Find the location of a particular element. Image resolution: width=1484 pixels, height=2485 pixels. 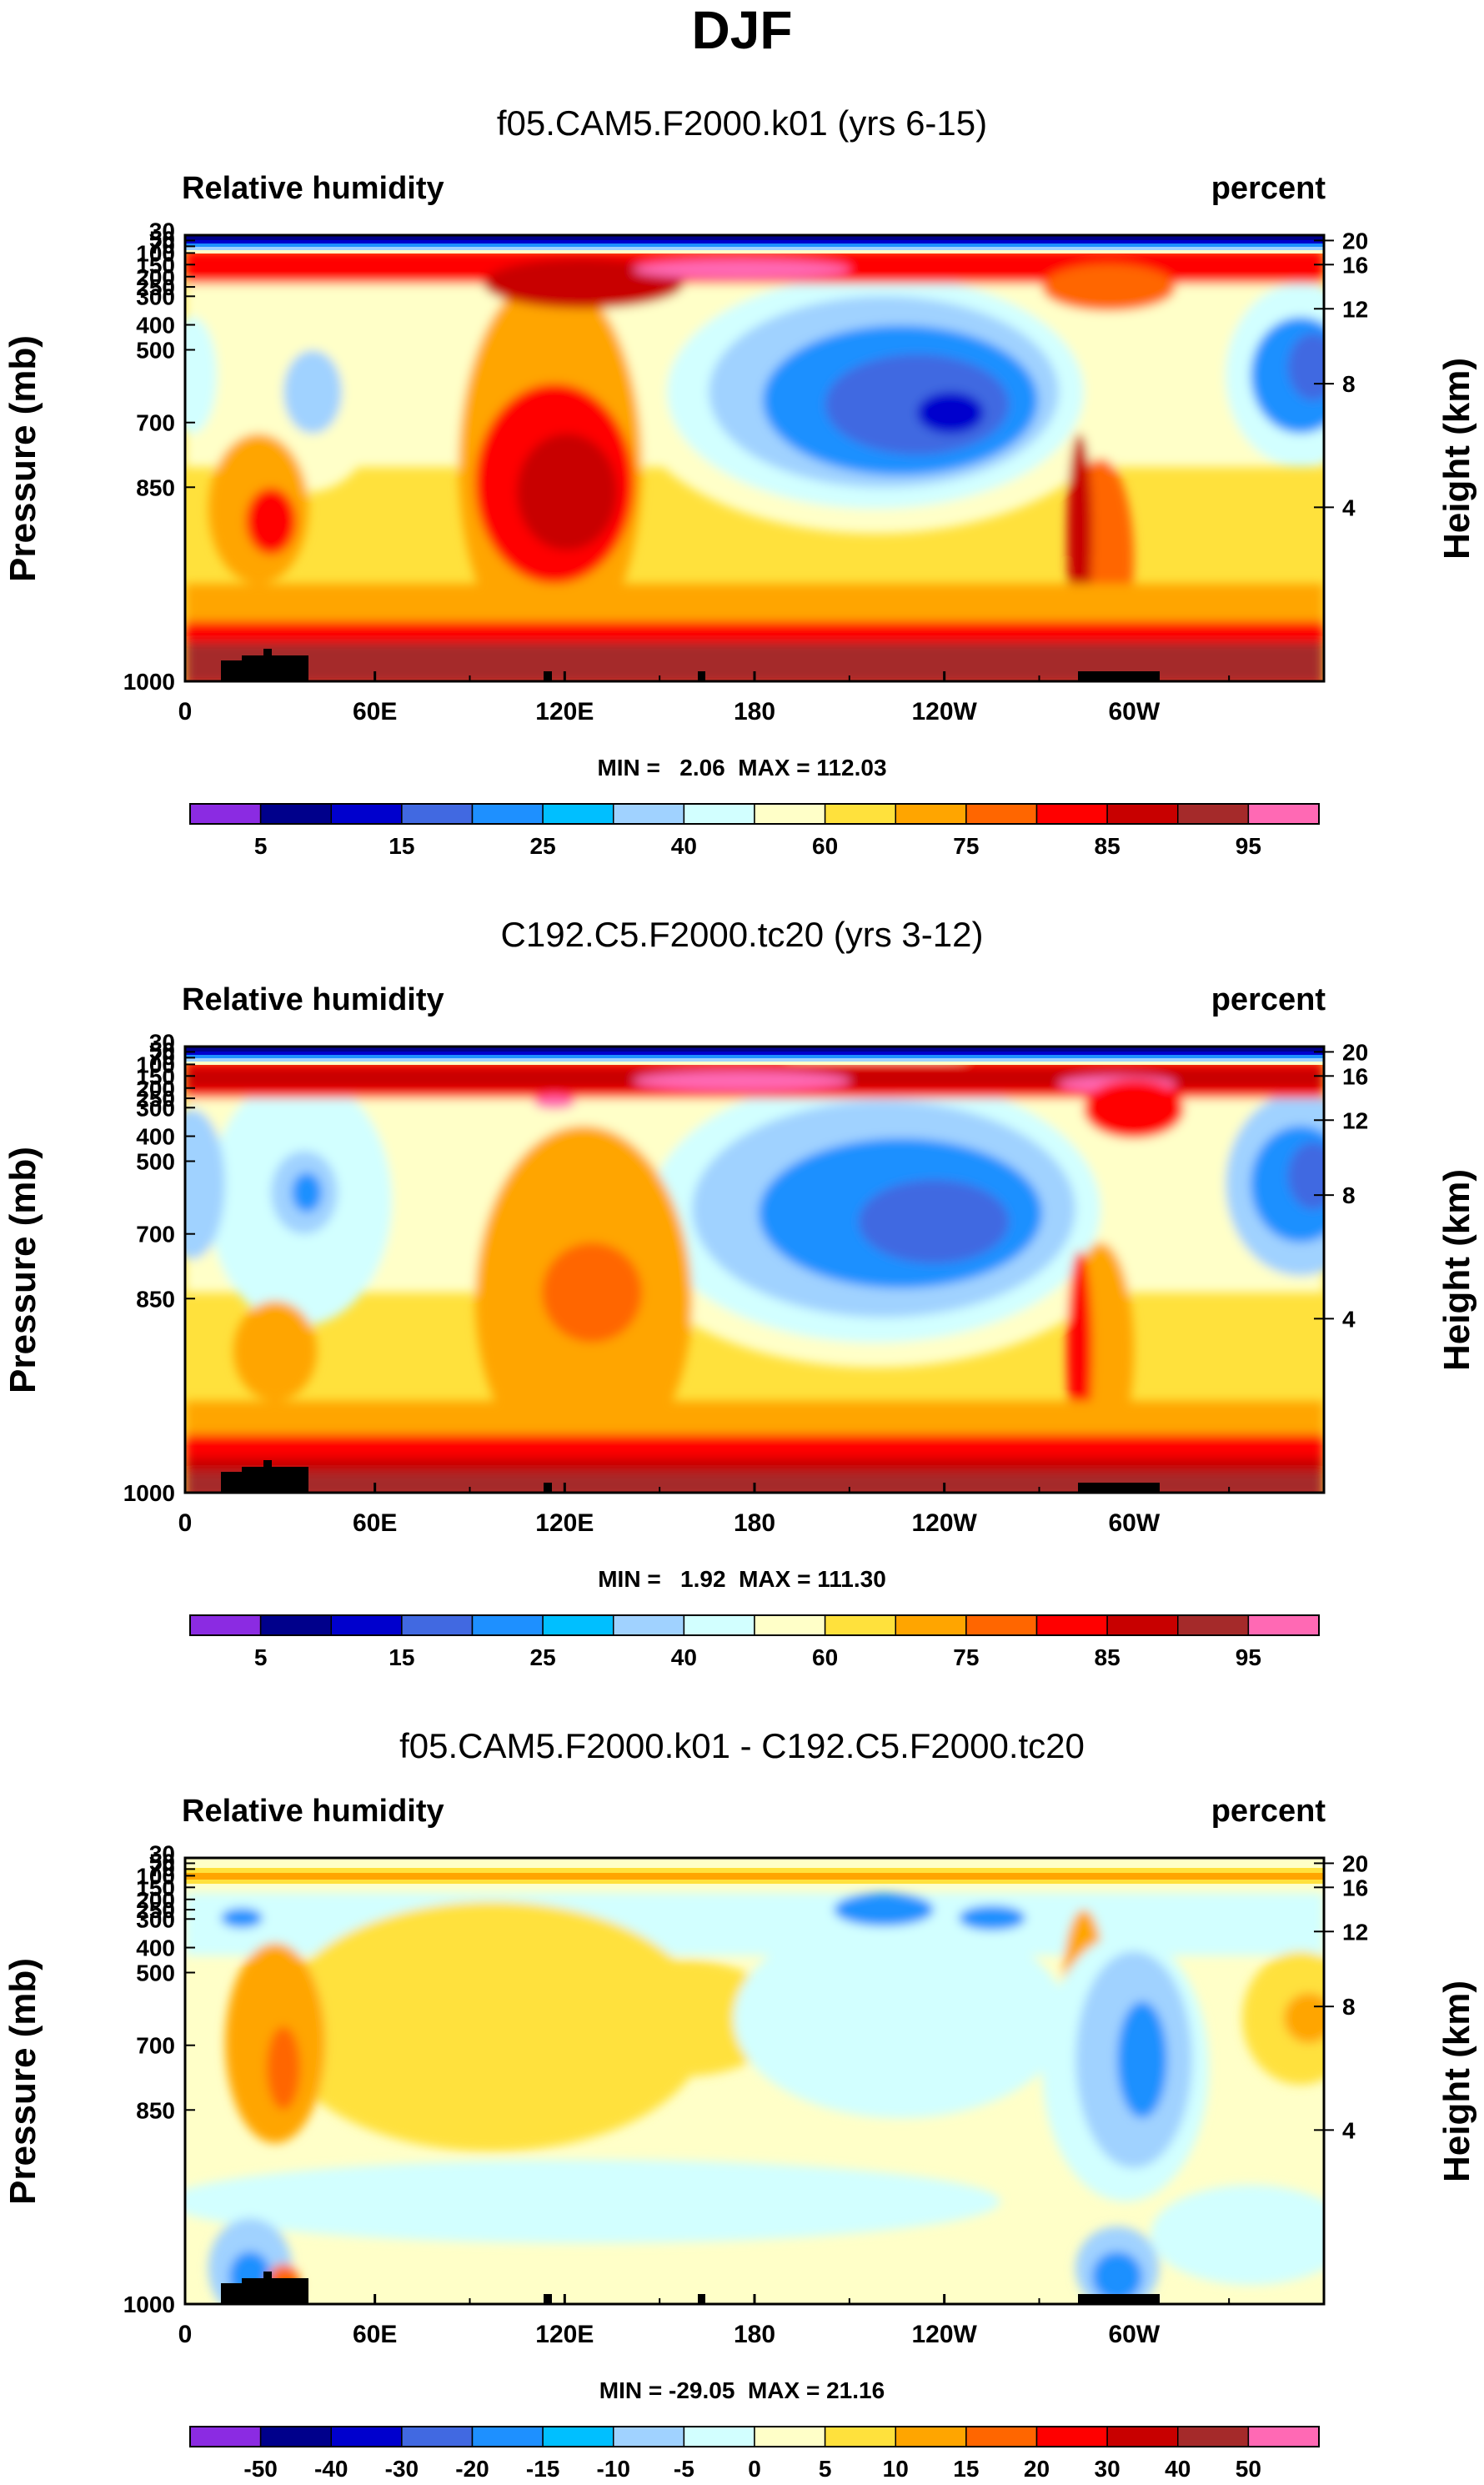

y-tick-label: 50 is located at coordinates (162, 239).